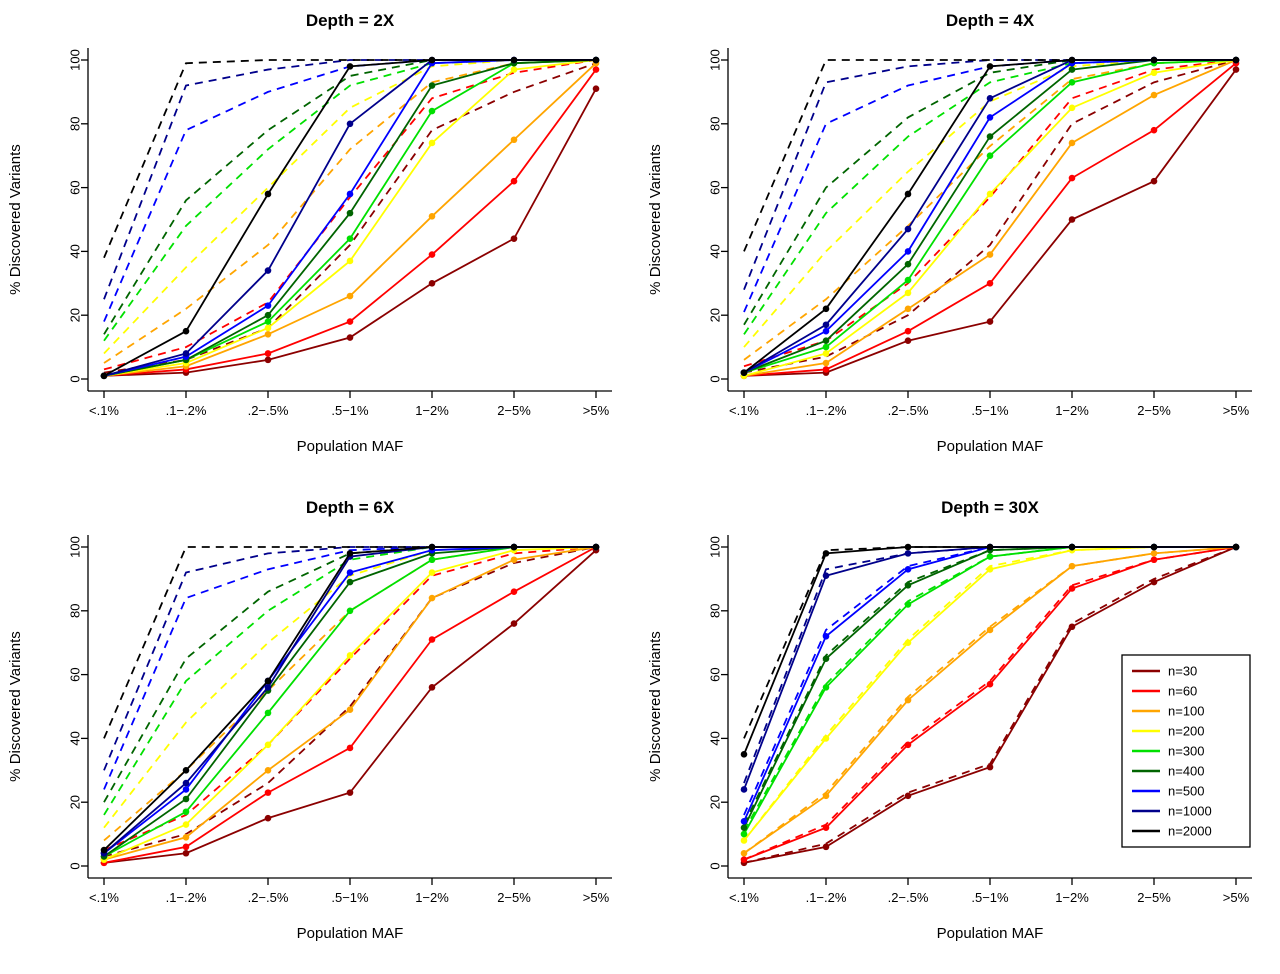 This screenshot has height=974, width=1280. What do you see at coordinates (715, 124) in the screenshot?
I see `y-tick-label: 80` at bounding box center [715, 124].